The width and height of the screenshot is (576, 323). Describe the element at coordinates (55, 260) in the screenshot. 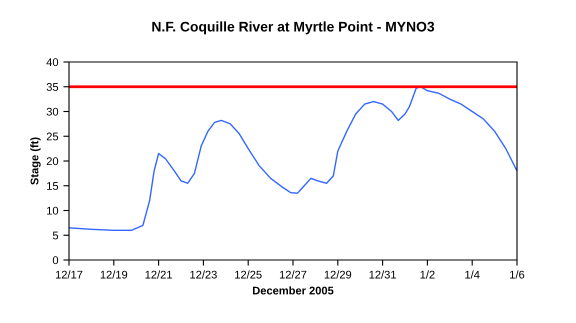

I see `y-tick-label: 0` at that location.